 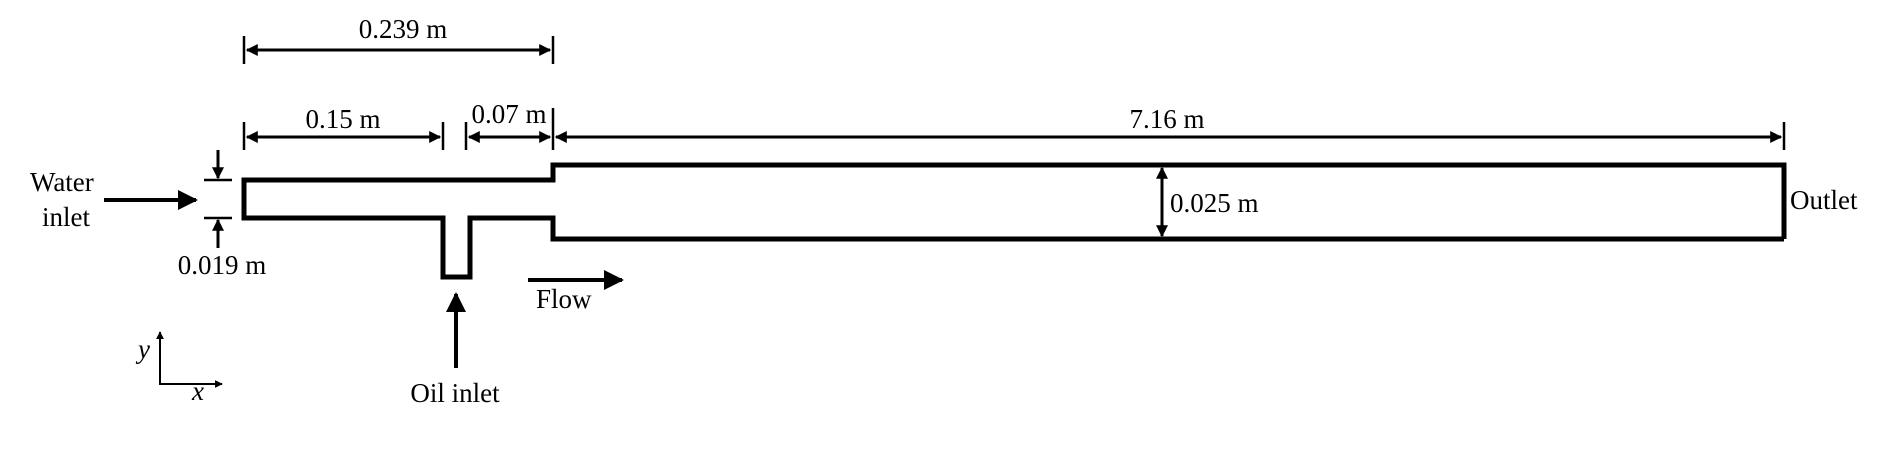 I want to click on axis-x-label: x, so click(x=197, y=391).